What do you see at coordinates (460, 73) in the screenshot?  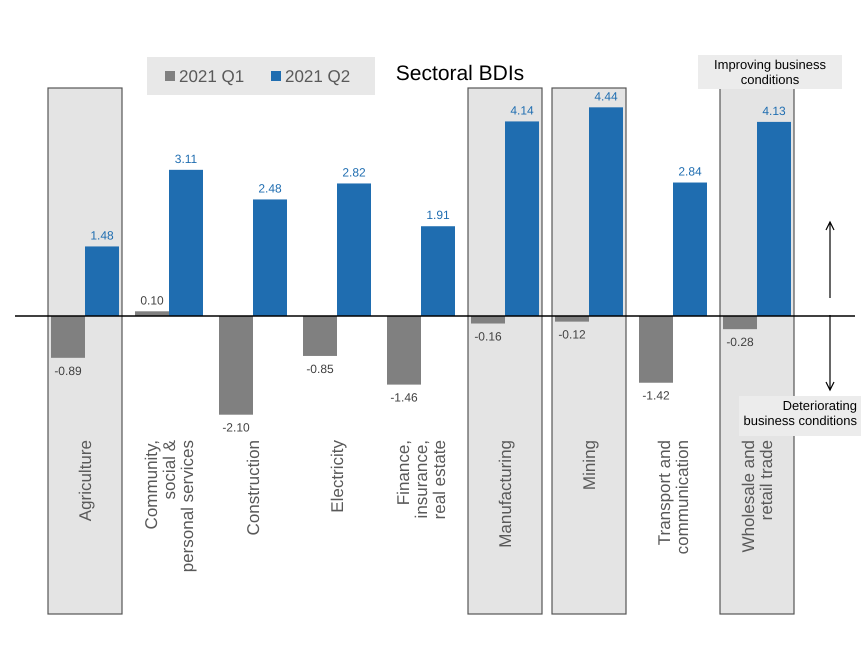 I see `chart-title: Sectoral BDIs` at bounding box center [460, 73].